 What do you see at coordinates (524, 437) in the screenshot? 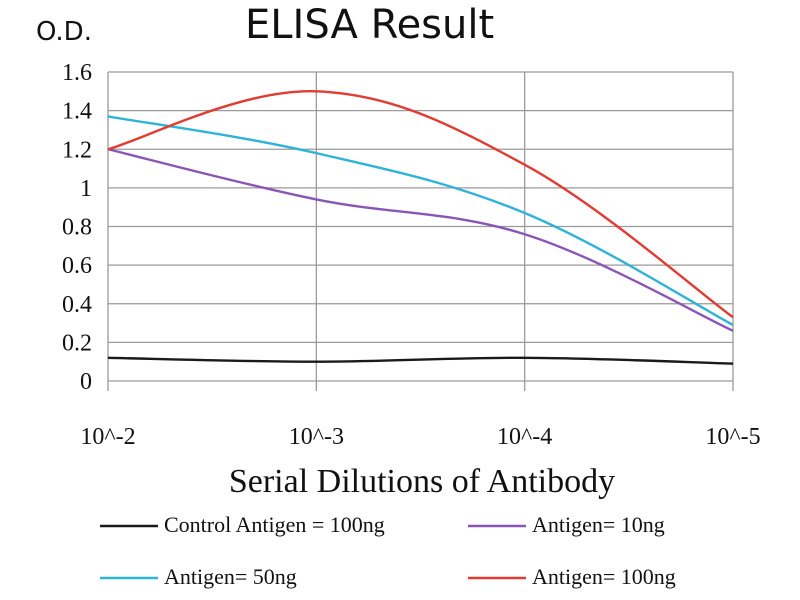
I see `x-tick-label: 10^-4` at bounding box center [524, 437].